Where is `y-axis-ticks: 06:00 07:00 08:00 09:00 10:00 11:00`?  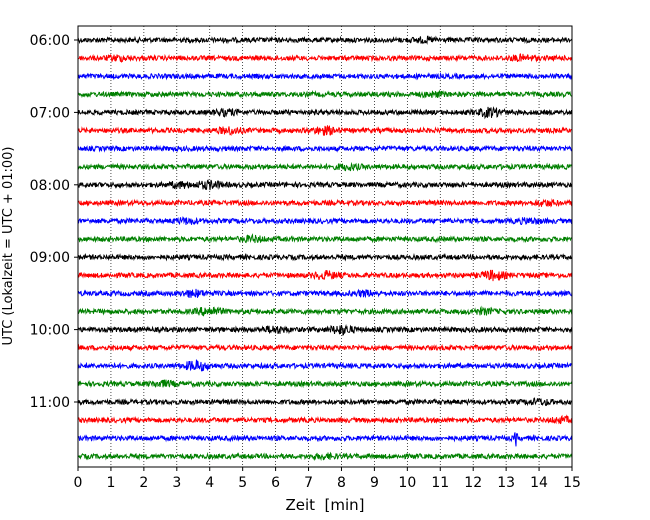
y-axis-ticks: 06:00 07:00 08:00 09:00 10:00 11:00 is located at coordinates (54, 222).